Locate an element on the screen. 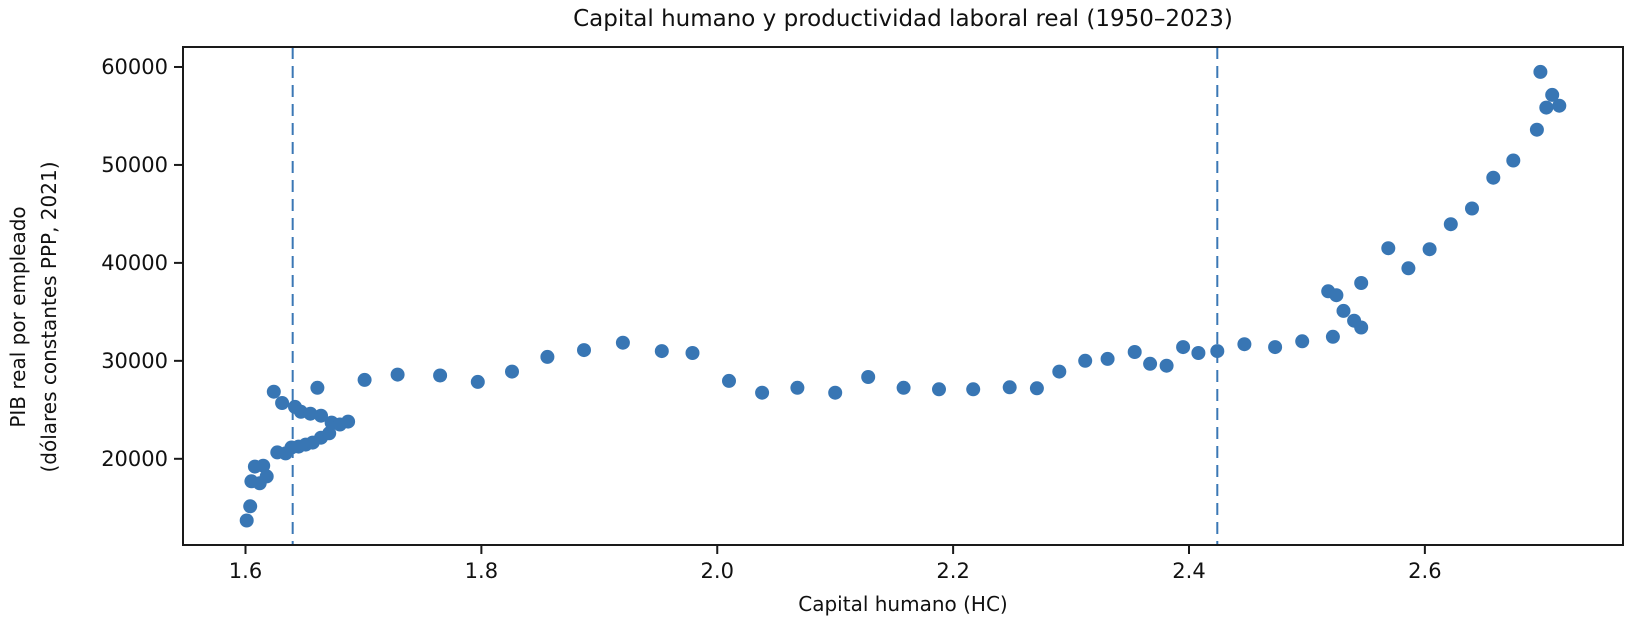 This screenshot has width=1646, height=630. x-tick-label: 1.8 is located at coordinates (481, 571).